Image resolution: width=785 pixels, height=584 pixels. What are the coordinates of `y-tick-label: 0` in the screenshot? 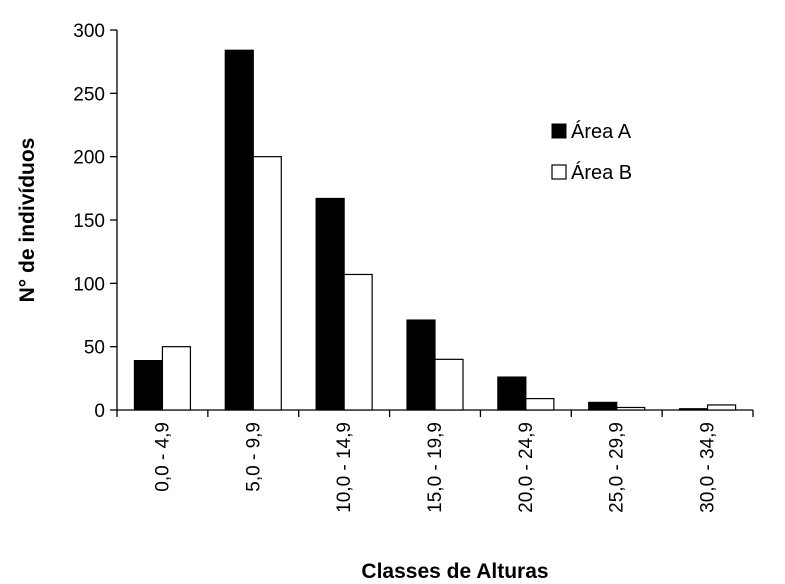 It's located at (99, 411).